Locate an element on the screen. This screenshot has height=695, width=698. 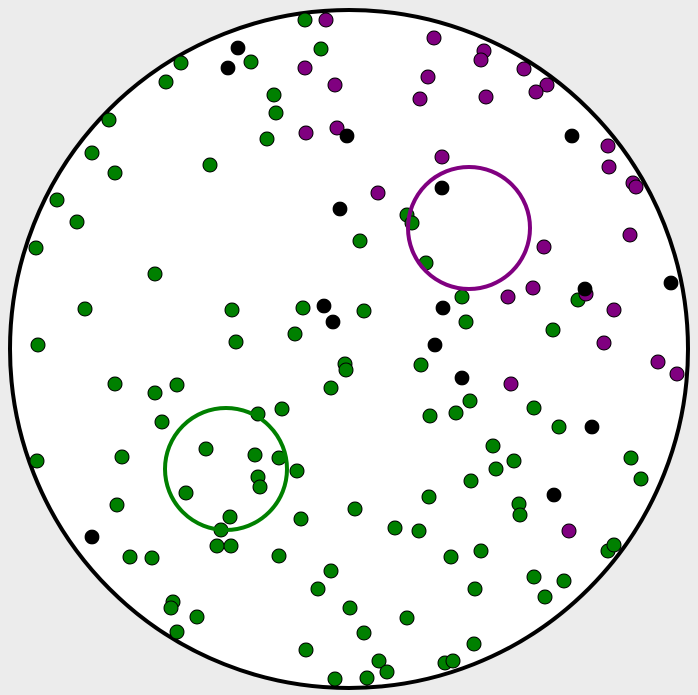
purple-ring is located at coordinates (469, 228).